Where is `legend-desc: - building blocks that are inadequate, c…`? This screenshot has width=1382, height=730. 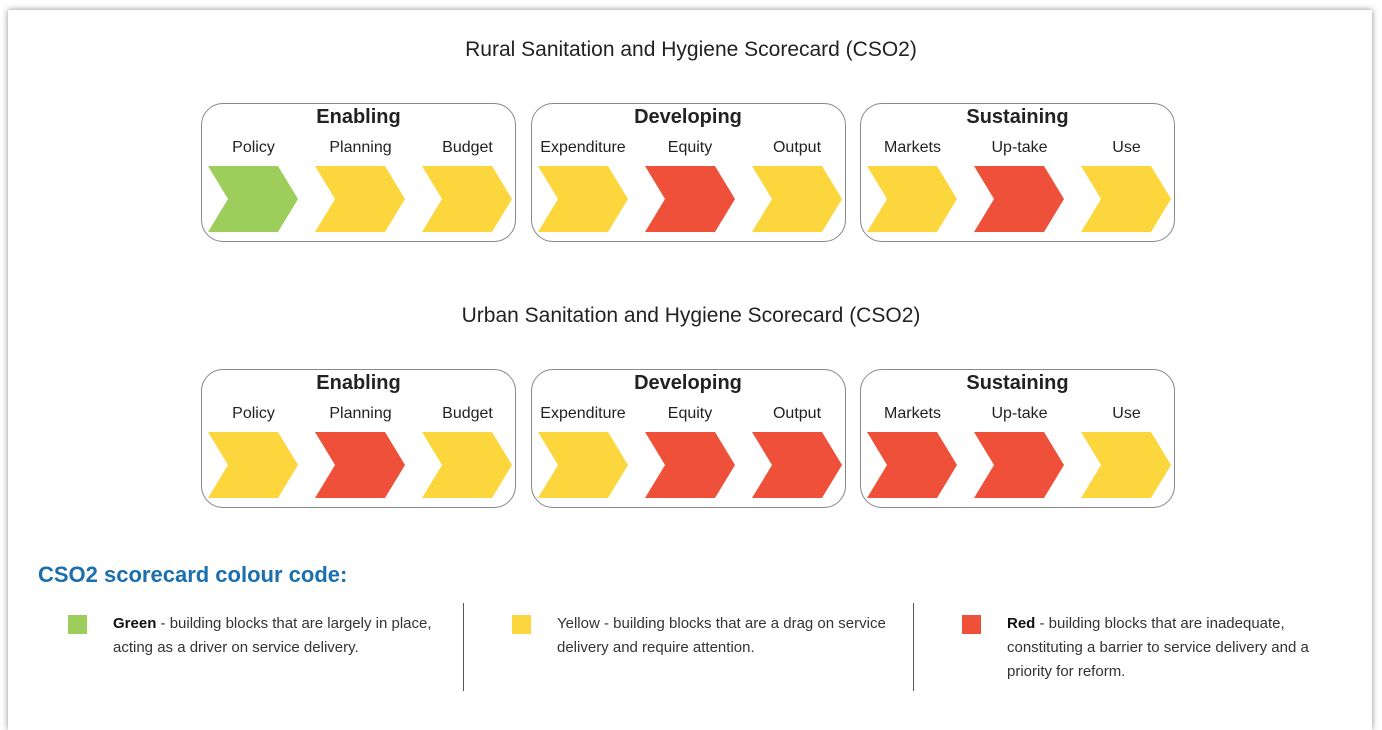
legend-desc: - building blocks that are inadequate, c… is located at coordinates (1160, 647).